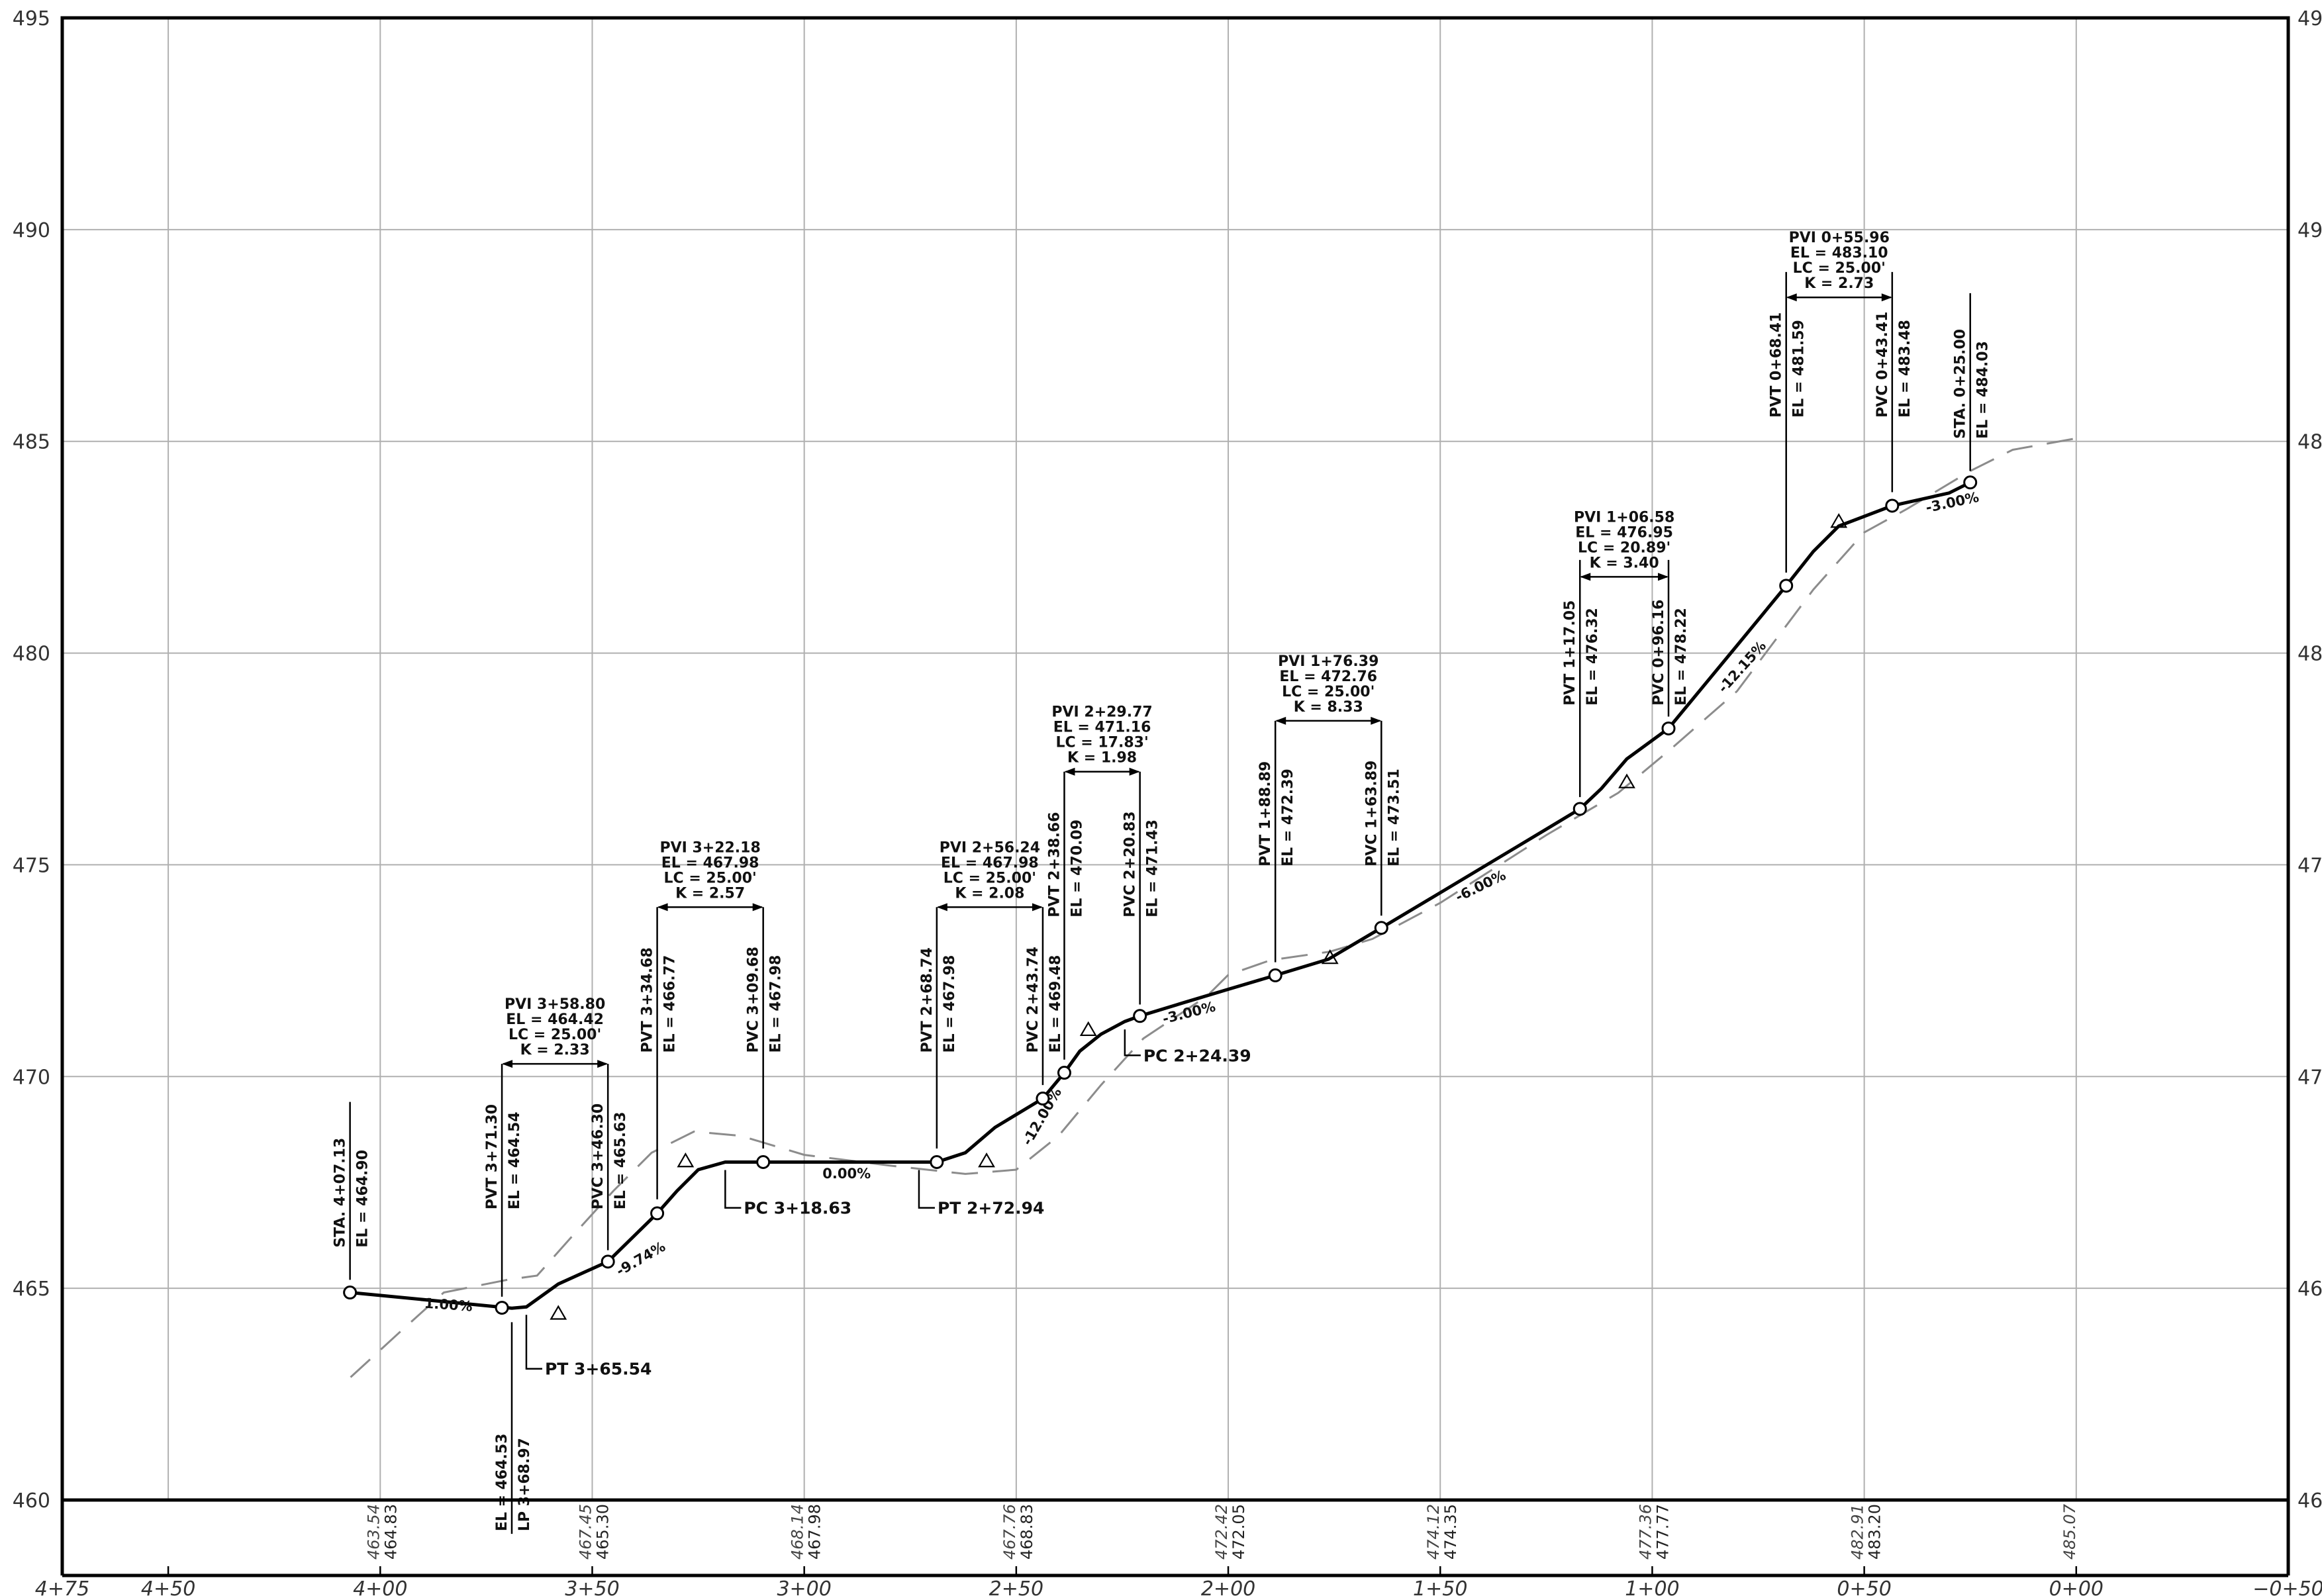 The height and width of the screenshot is (1596, 2322). Describe the element at coordinates (1645, 1532) in the screenshot. I see `ground-elevation-label: 477.36` at that location.